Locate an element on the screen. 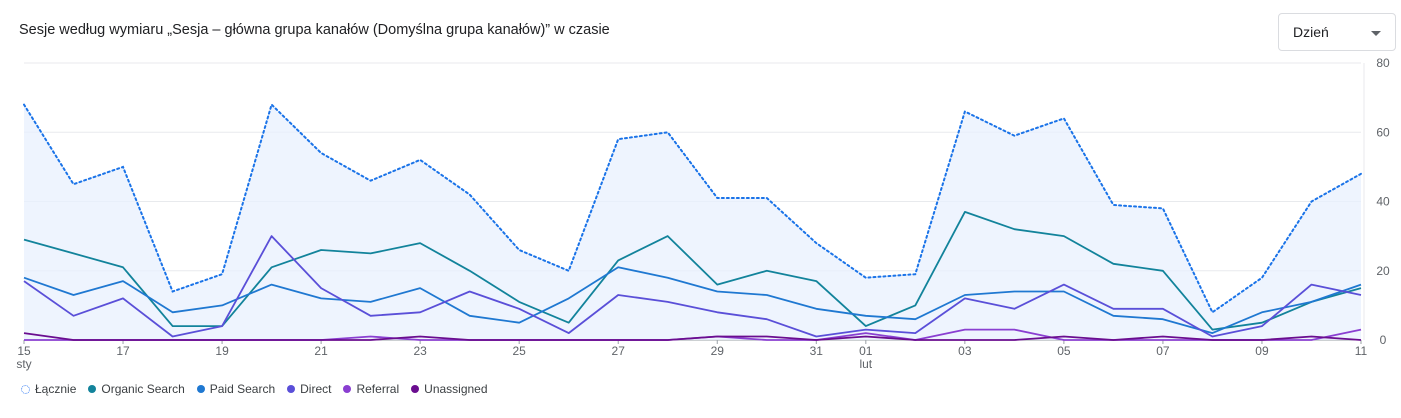  x-tick-label: 25 is located at coordinates (520, 351).